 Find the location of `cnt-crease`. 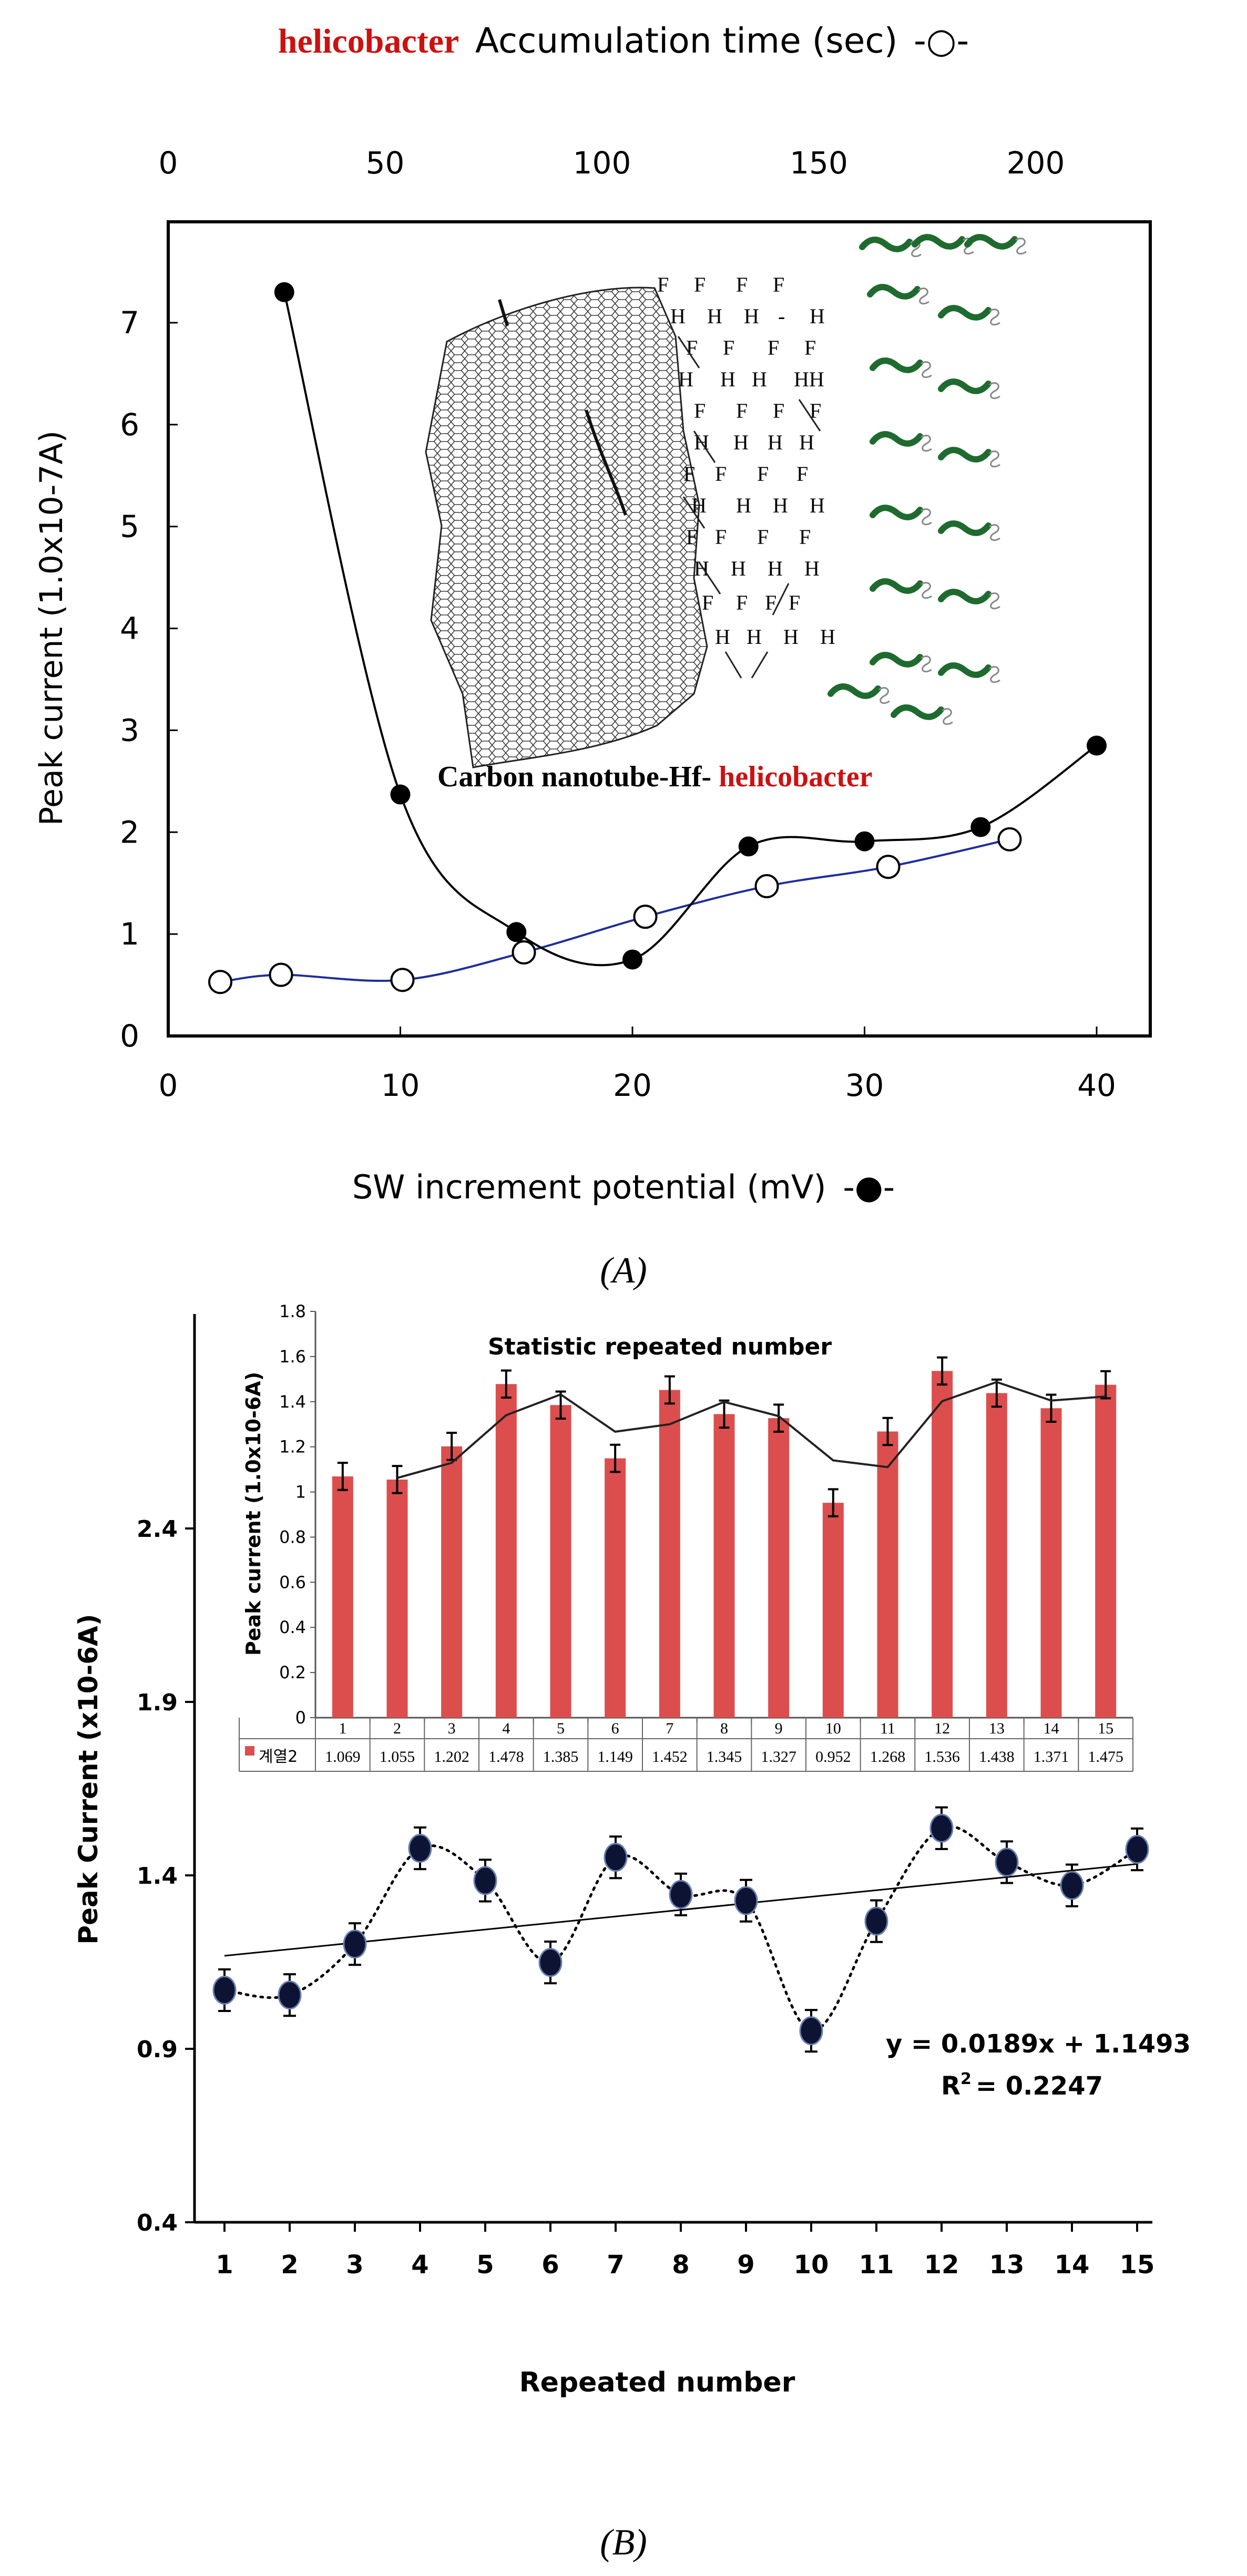

cnt-crease is located at coordinates (606, 462).